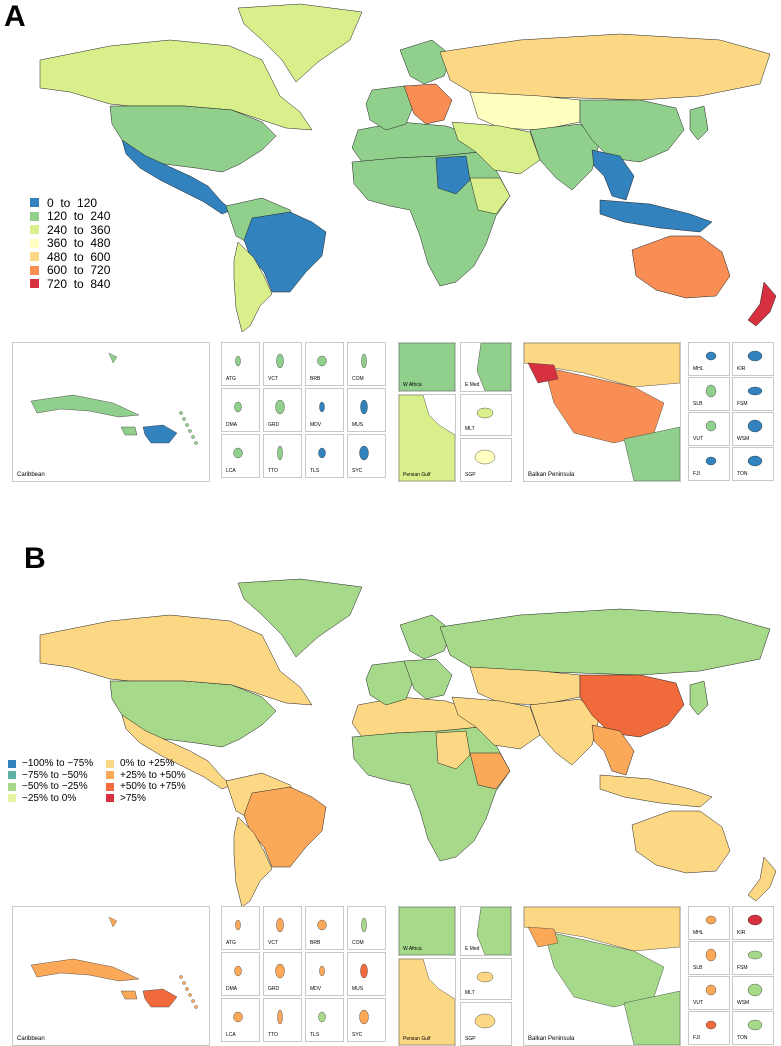  What do you see at coordinates (274, 989) in the screenshot?
I see `inset-label: GRD` at bounding box center [274, 989].